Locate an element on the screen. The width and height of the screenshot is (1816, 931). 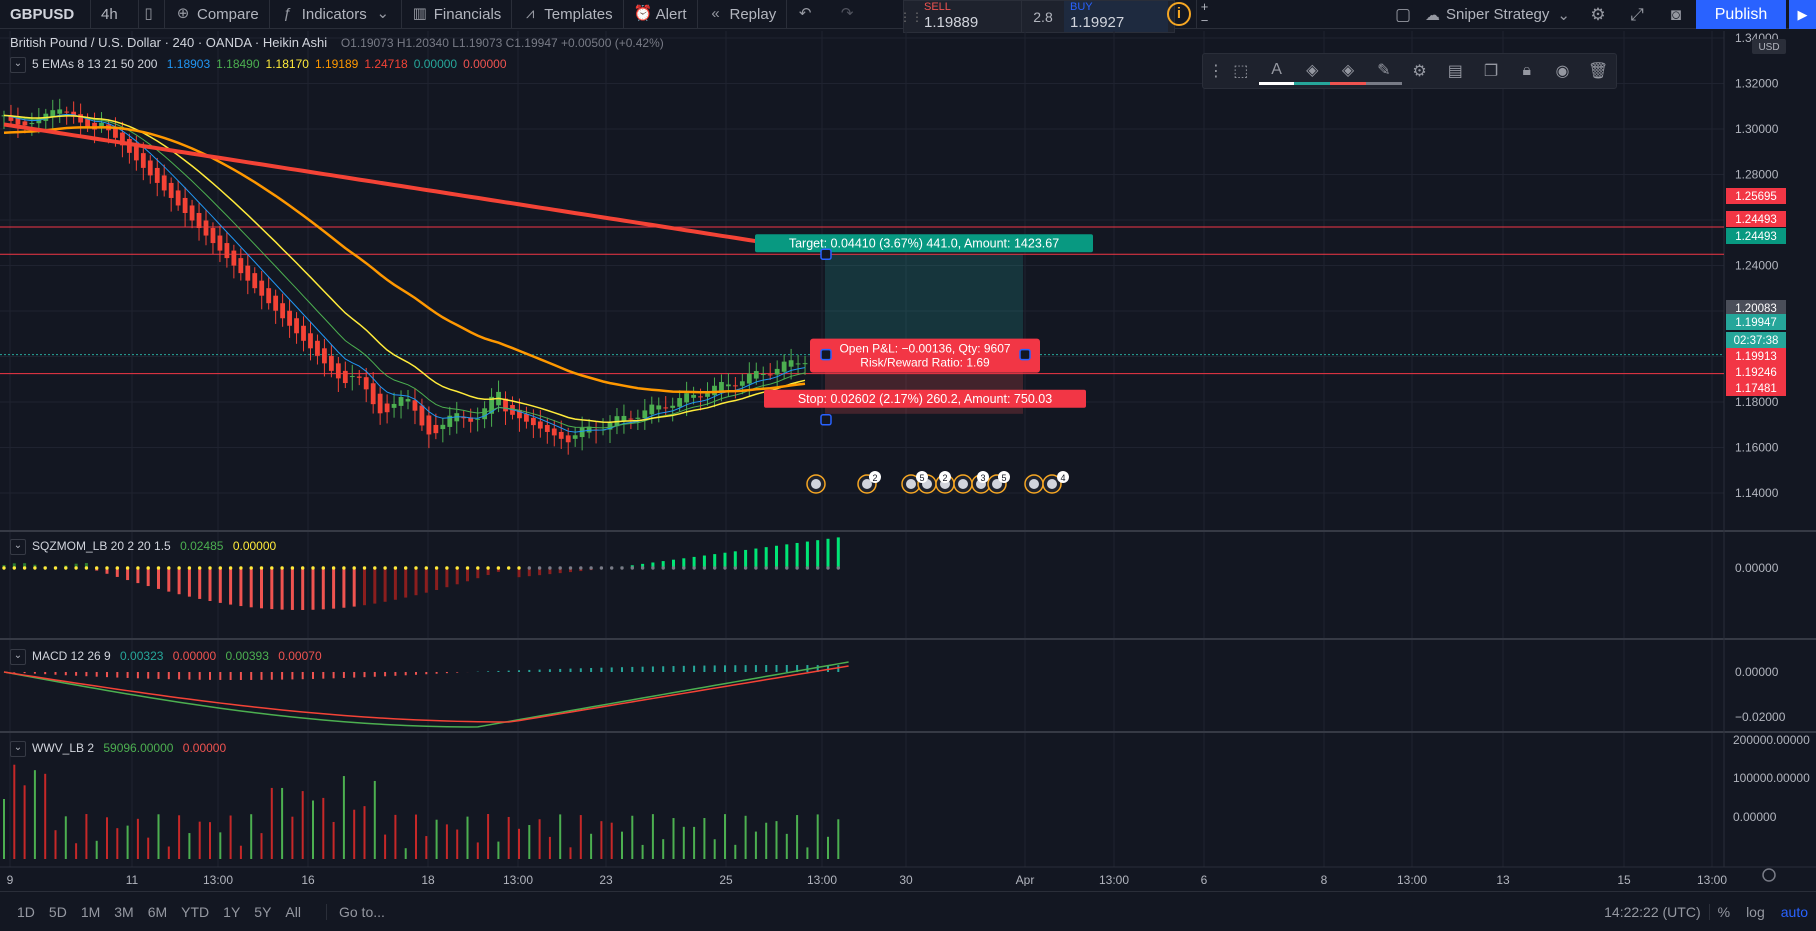
range-button-all: All is located at coordinates (293, 911).